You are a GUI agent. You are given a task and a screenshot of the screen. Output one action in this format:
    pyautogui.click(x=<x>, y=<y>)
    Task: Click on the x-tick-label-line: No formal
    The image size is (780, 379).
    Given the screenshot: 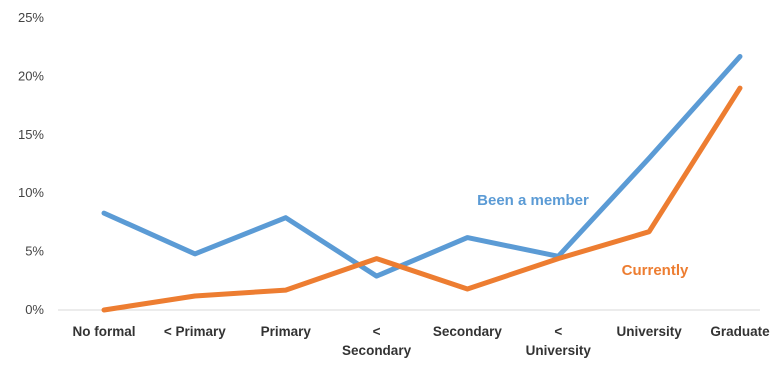 What is the action you would take?
    pyautogui.click(x=103, y=331)
    